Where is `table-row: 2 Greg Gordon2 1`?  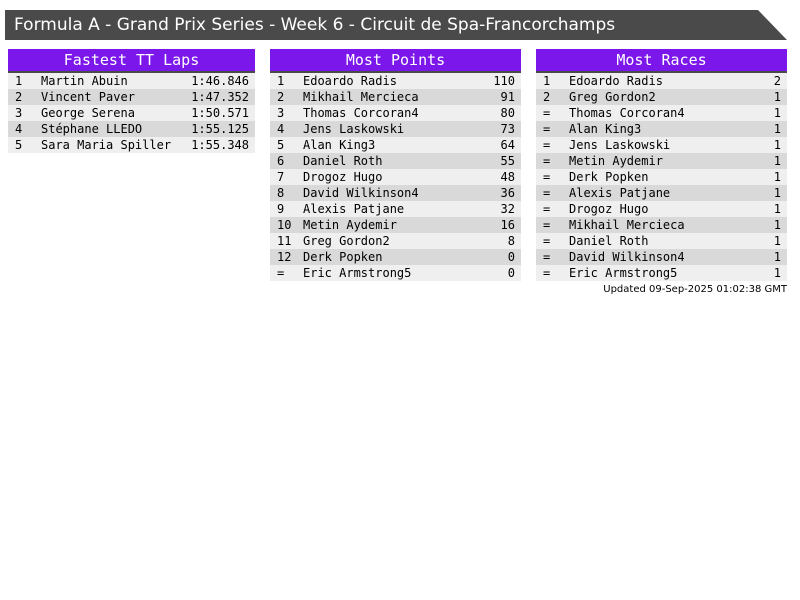 table-row: 2 Greg Gordon2 1 is located at coordinates (661, 97).